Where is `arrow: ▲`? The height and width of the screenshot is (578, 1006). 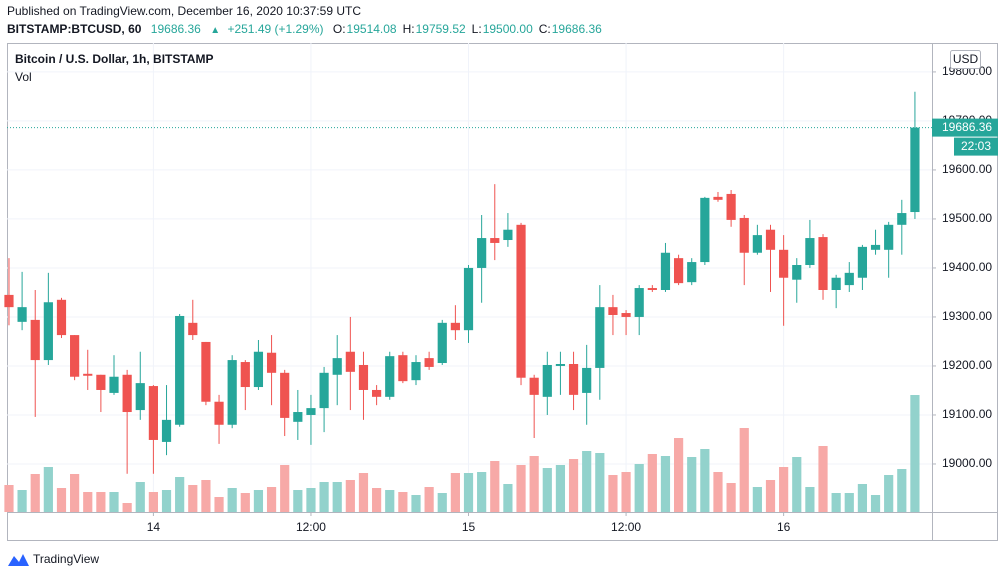
arrow: ▲ is located at coordinates (215, 30).